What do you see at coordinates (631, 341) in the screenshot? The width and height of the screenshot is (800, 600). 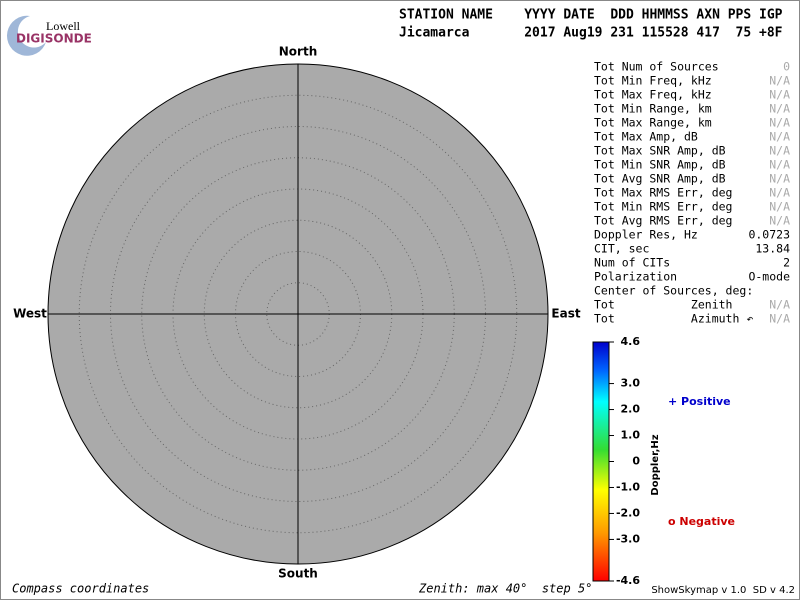 I see `colorbar-tick-label: 4.6` at bounding box center [631, 341].